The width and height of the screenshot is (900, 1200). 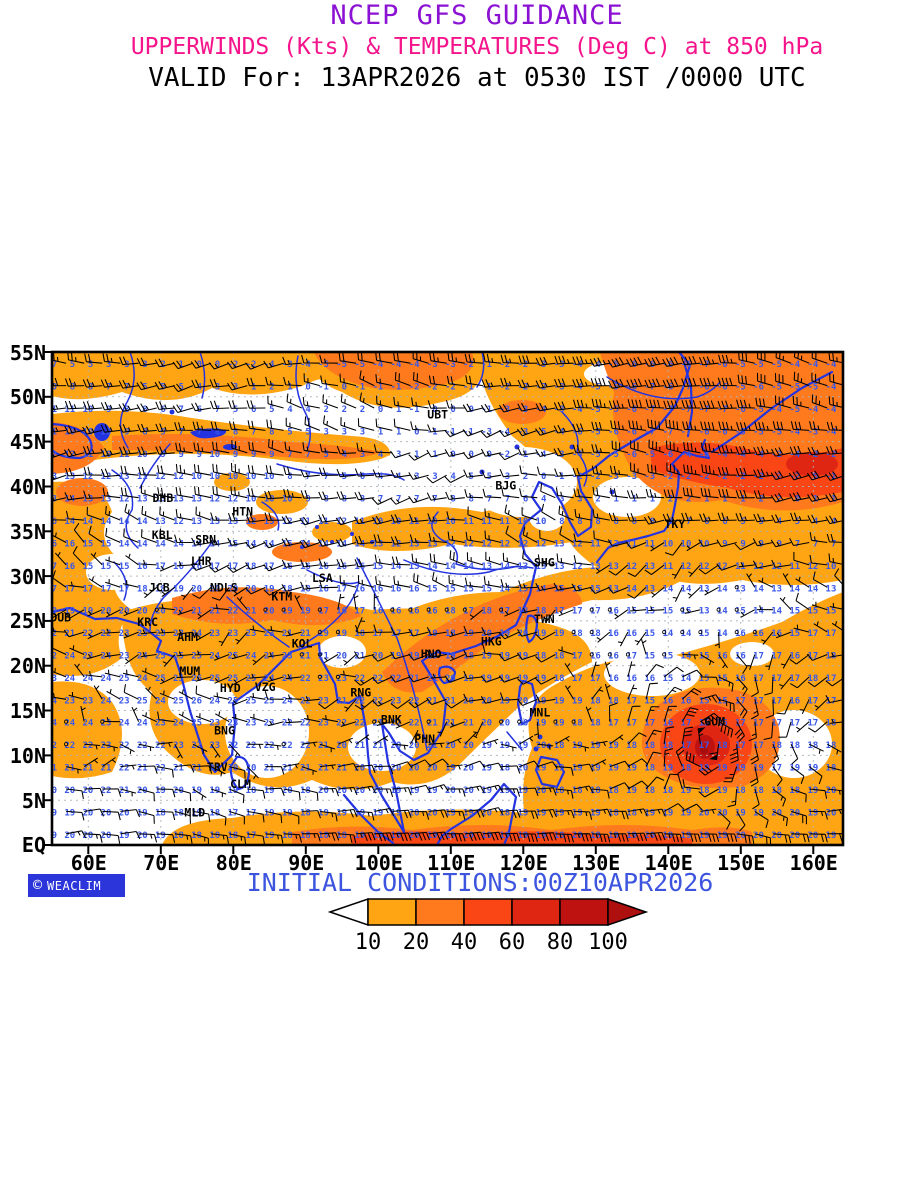 I want to click on svg-text: NDLS, so click(x=224, y=588).